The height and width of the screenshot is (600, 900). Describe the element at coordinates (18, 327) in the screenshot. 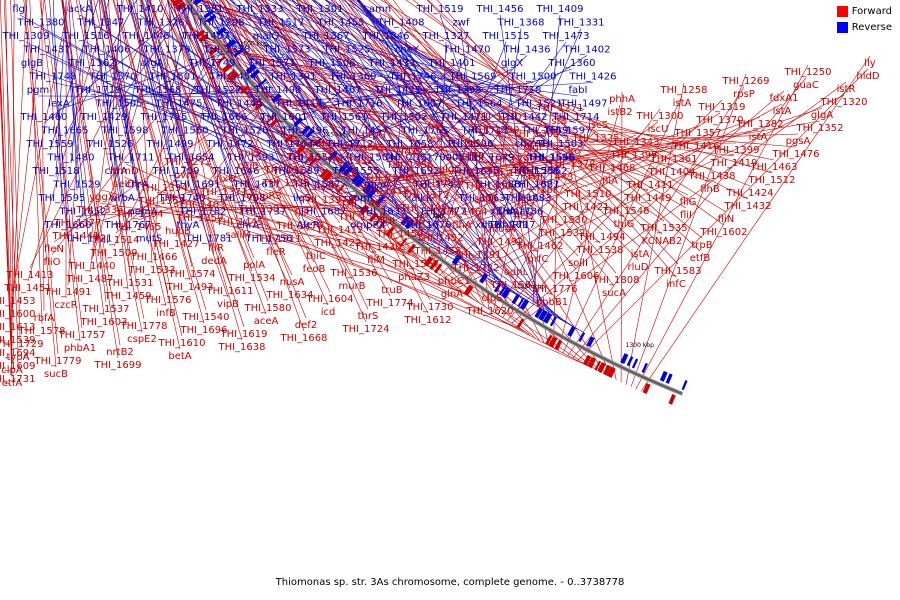

I see `forward-gene-label: THI_1613` at that location.